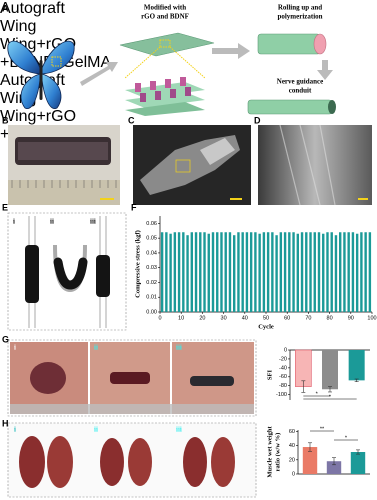 The height and width of the screenshot is (500, 377). I want to click on y-tick-label: 0.02, so click(151, 283).